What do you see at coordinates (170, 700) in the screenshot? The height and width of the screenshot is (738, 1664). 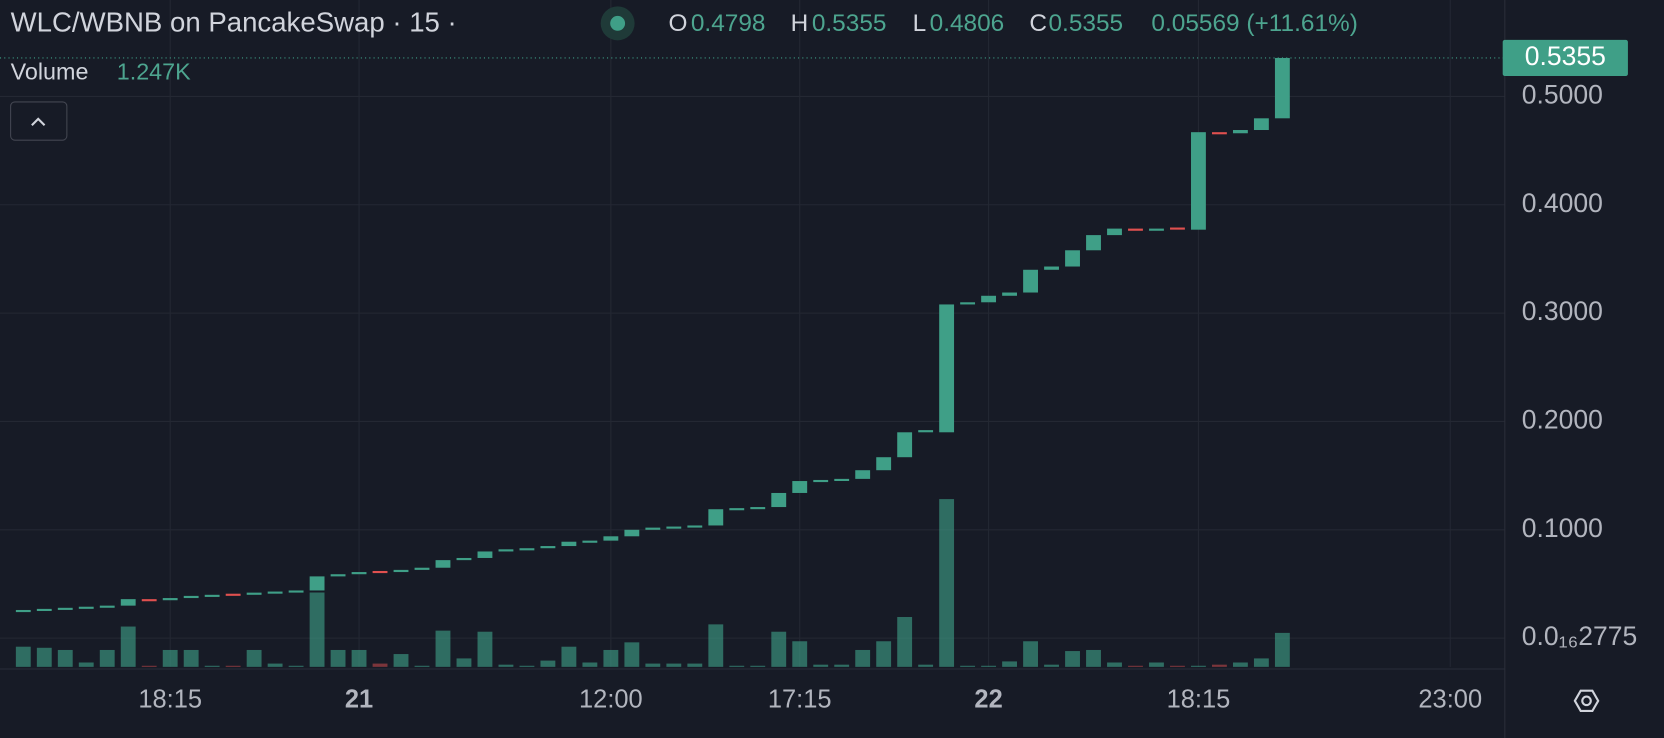 I see `x-tick-label: 18:15` at bounding box center [170, 700].